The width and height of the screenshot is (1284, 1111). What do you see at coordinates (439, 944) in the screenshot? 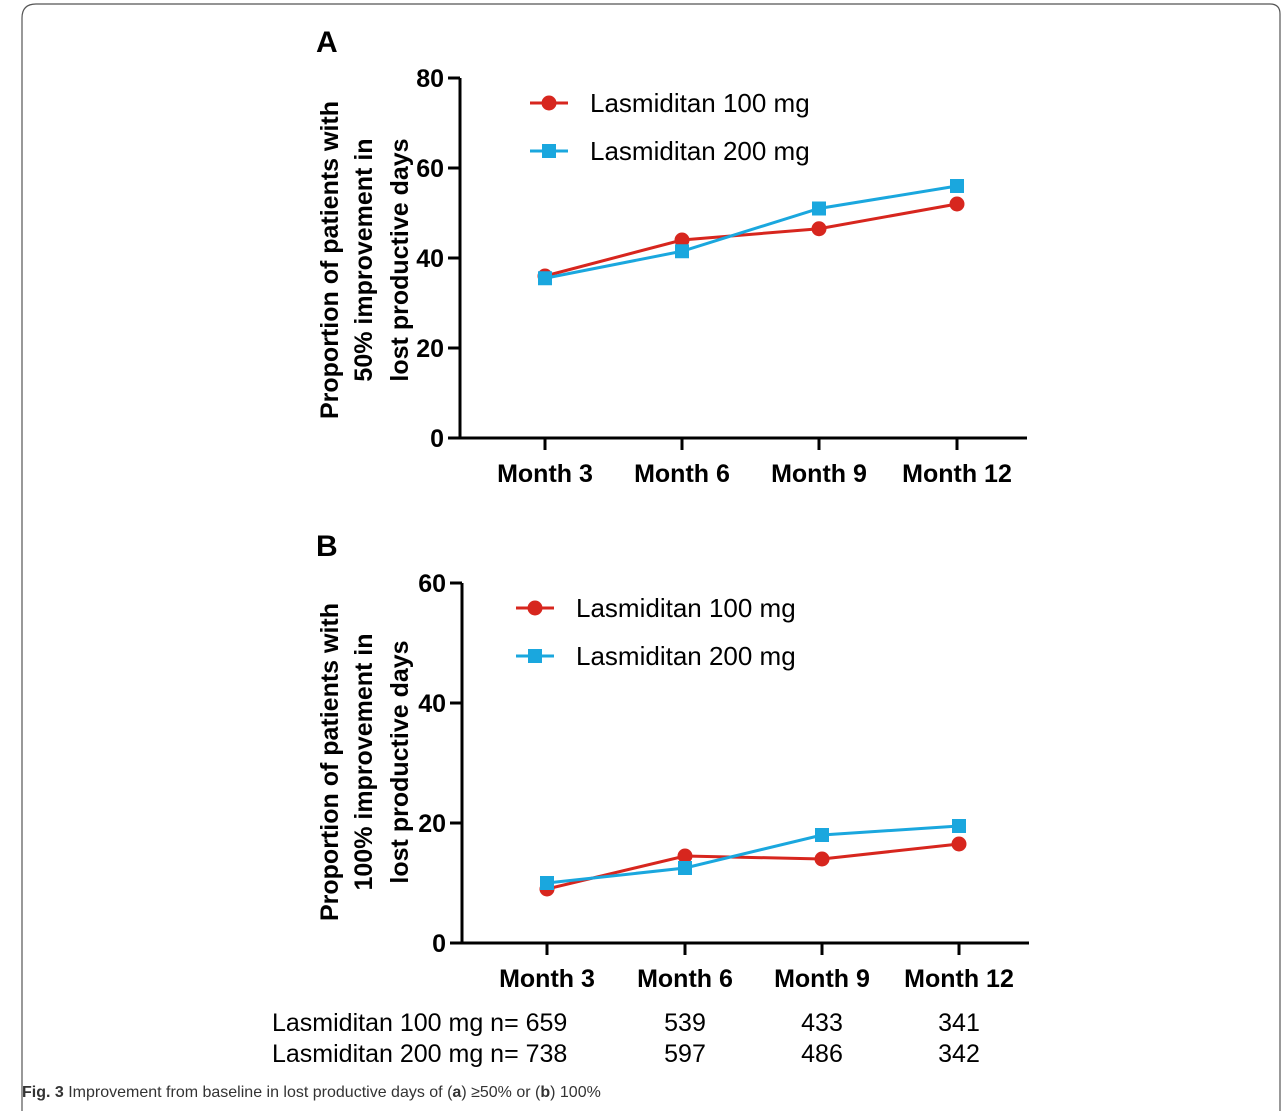
I see `panel-b-y-tick-label: 0` at bounding box center [439, 944].